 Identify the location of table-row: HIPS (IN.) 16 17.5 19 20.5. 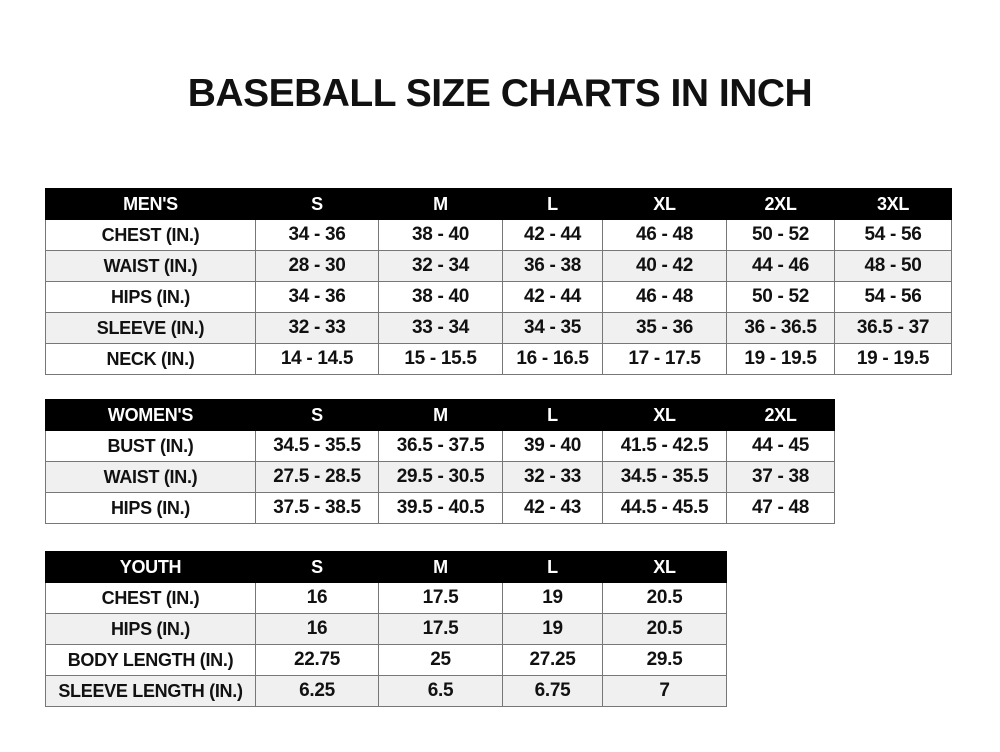
(386, 629).